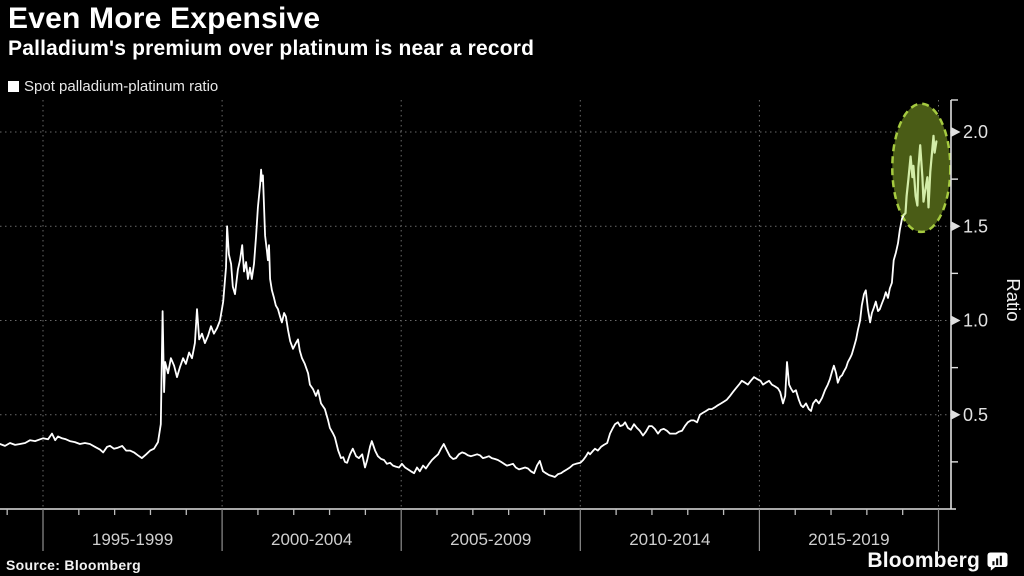 The height and width of the screenshot is (576, 1024). I want to click on legend-label: Spot palladium-platinum ratio, so click(121, 86).